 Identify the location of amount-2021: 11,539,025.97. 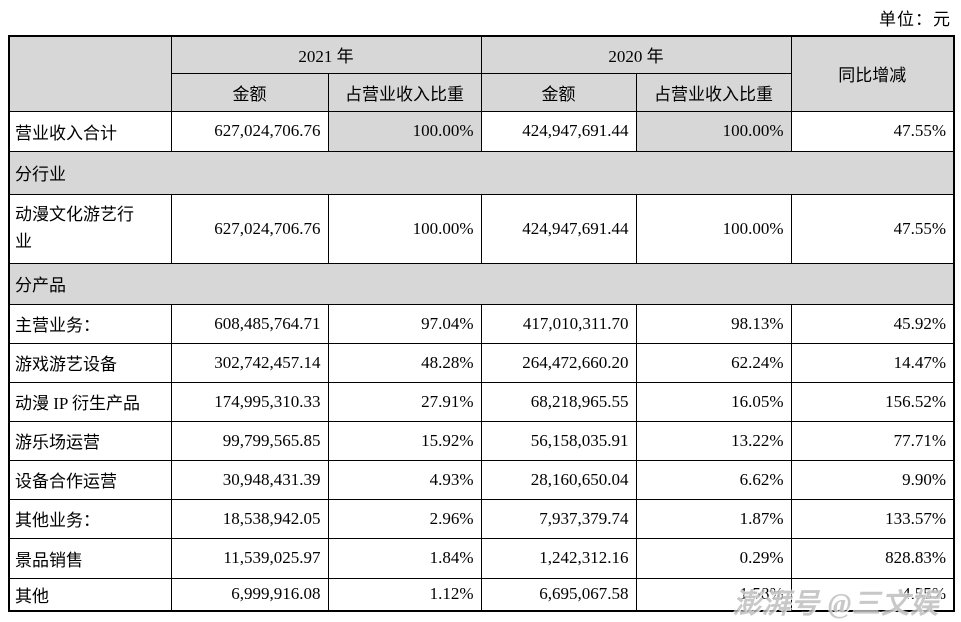
(249, 558).